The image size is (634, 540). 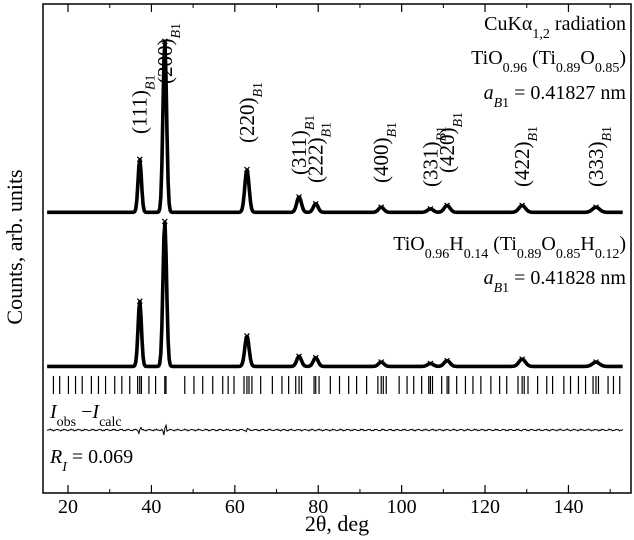 I want to click on peak-label: (333)B1, so click(x=599, y=156).